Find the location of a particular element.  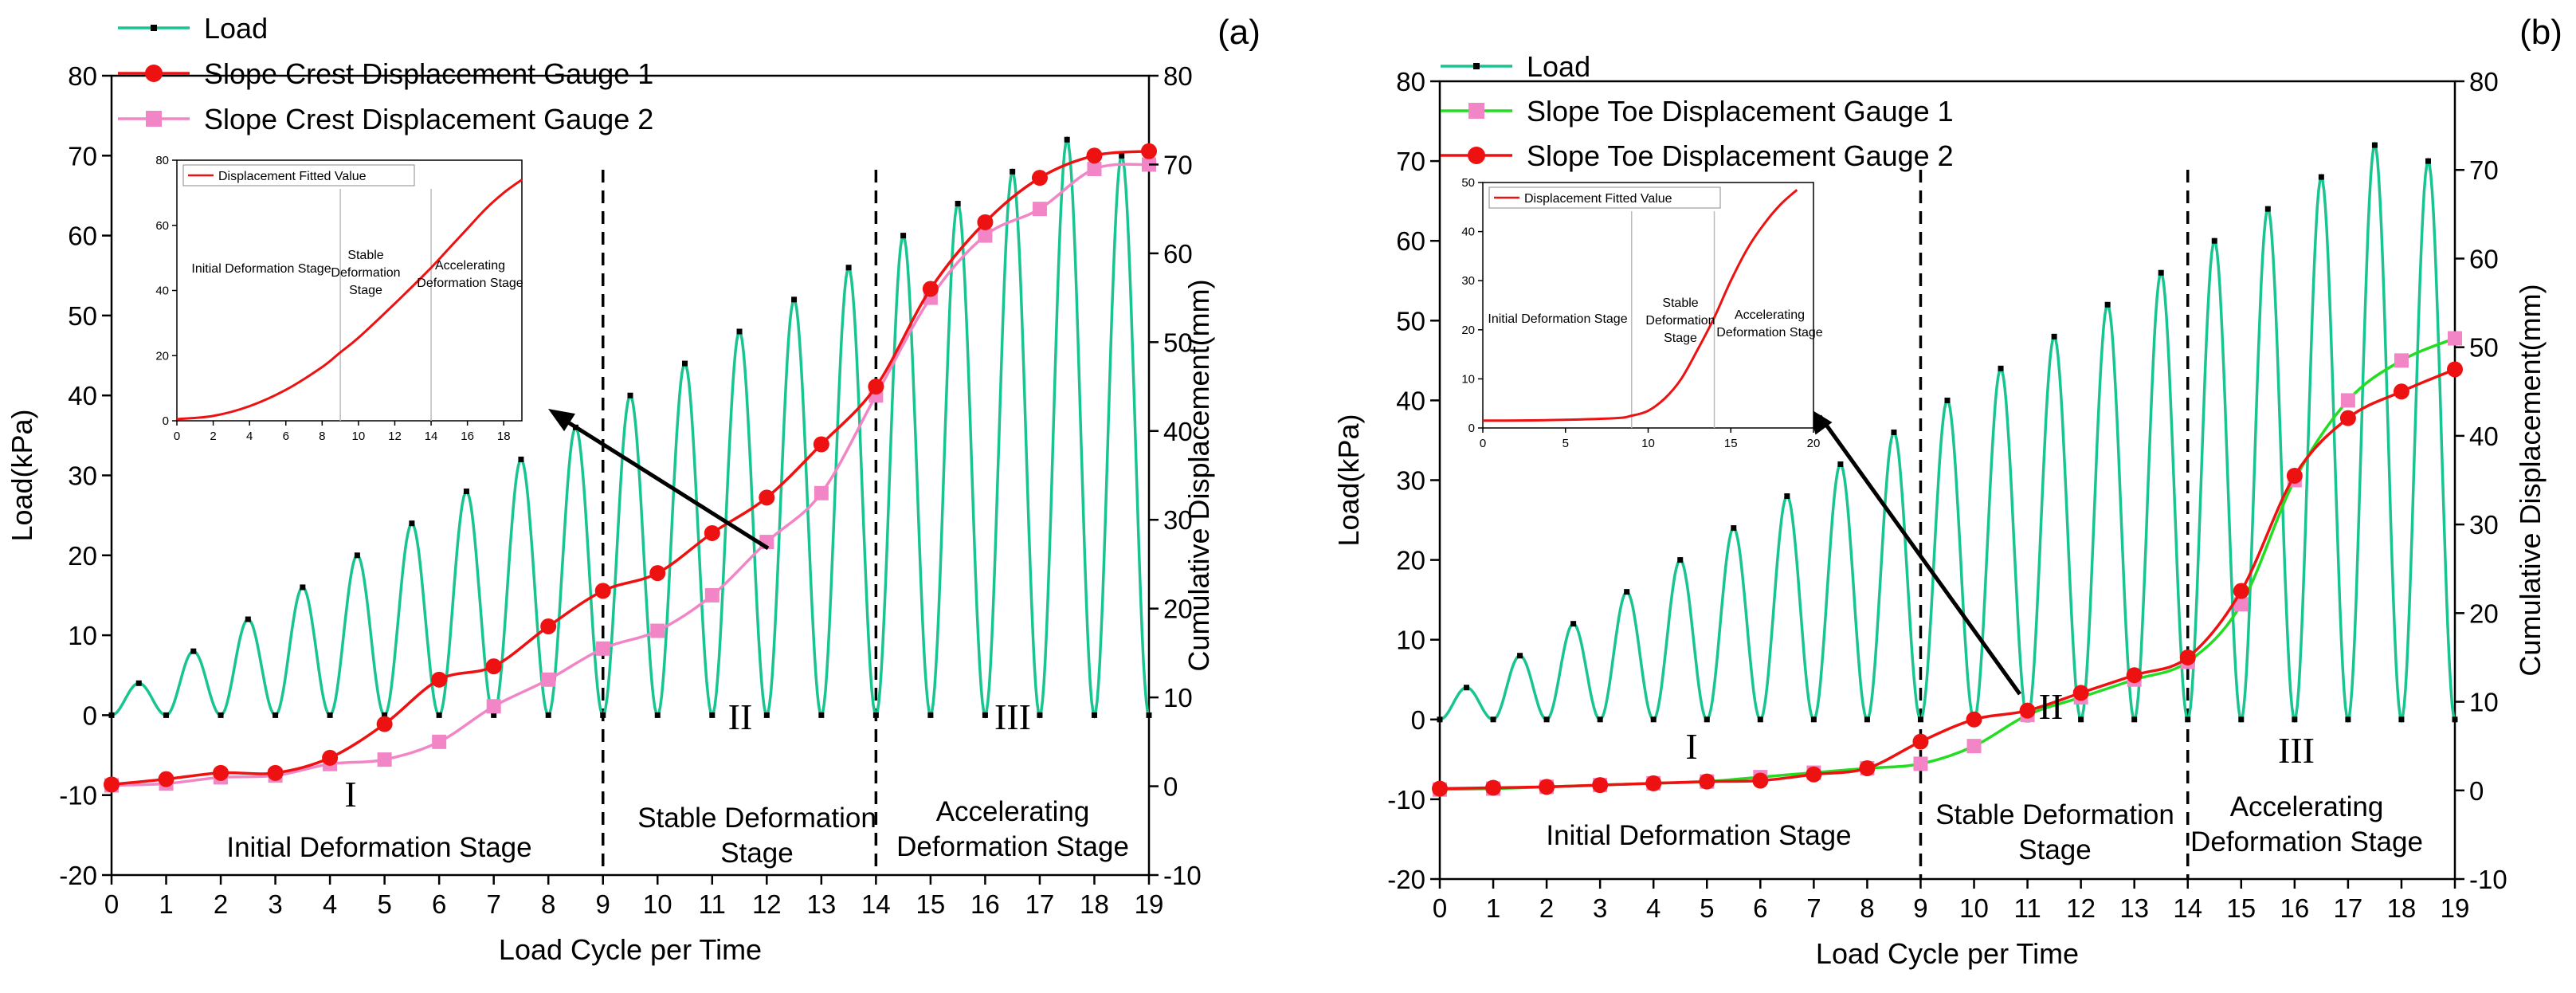

x-tick-label: 10 is located at coordinates (1974, 908).